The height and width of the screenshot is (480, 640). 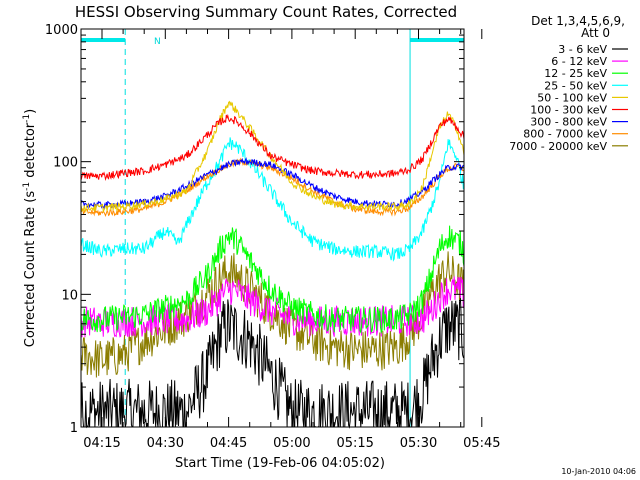 I want to click on x-tick-label: 04:15, so click(x=101, y=443).